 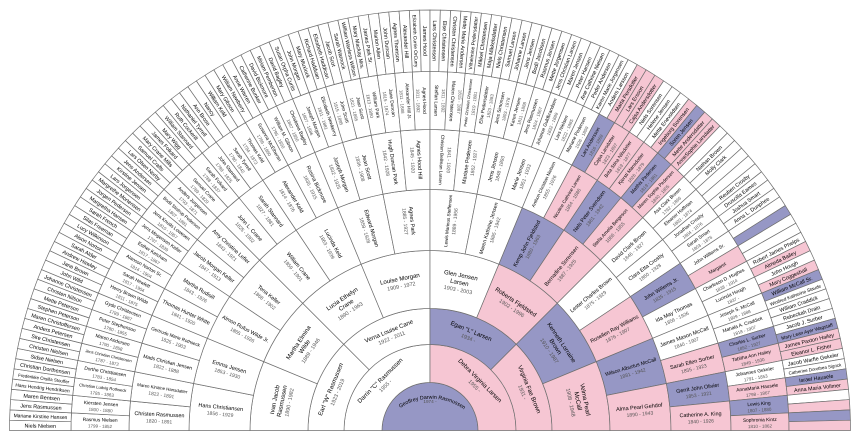 What do you see at coordinates (44, 379) in the screenshot?
I see `svg-text: Frederikke Orsilla Stouffer` at bounding box center [44, 379].